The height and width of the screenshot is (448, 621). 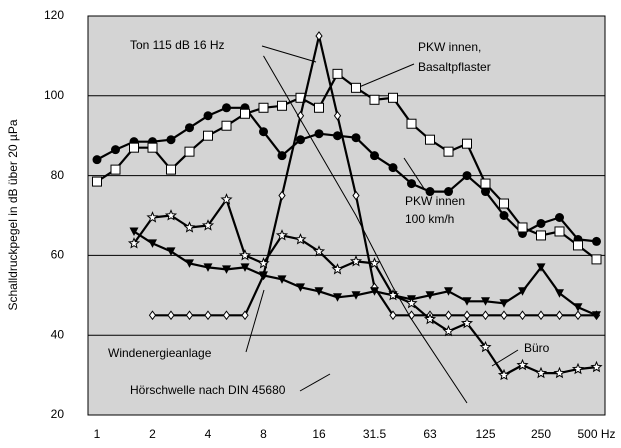 What do you see at coordinates (54, 15) in the screenshot?
I see `y-tick-label: 120` at bounding box center [54, 15].